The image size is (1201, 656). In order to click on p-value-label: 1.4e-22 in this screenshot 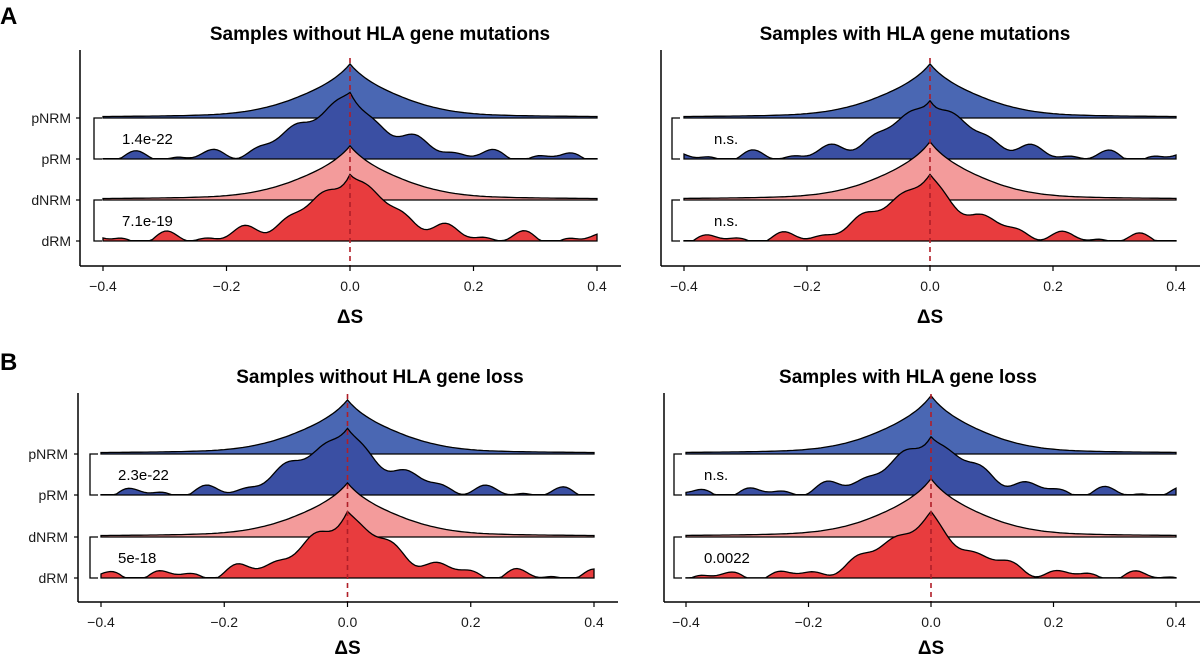, I will do `click(147, 139)`.